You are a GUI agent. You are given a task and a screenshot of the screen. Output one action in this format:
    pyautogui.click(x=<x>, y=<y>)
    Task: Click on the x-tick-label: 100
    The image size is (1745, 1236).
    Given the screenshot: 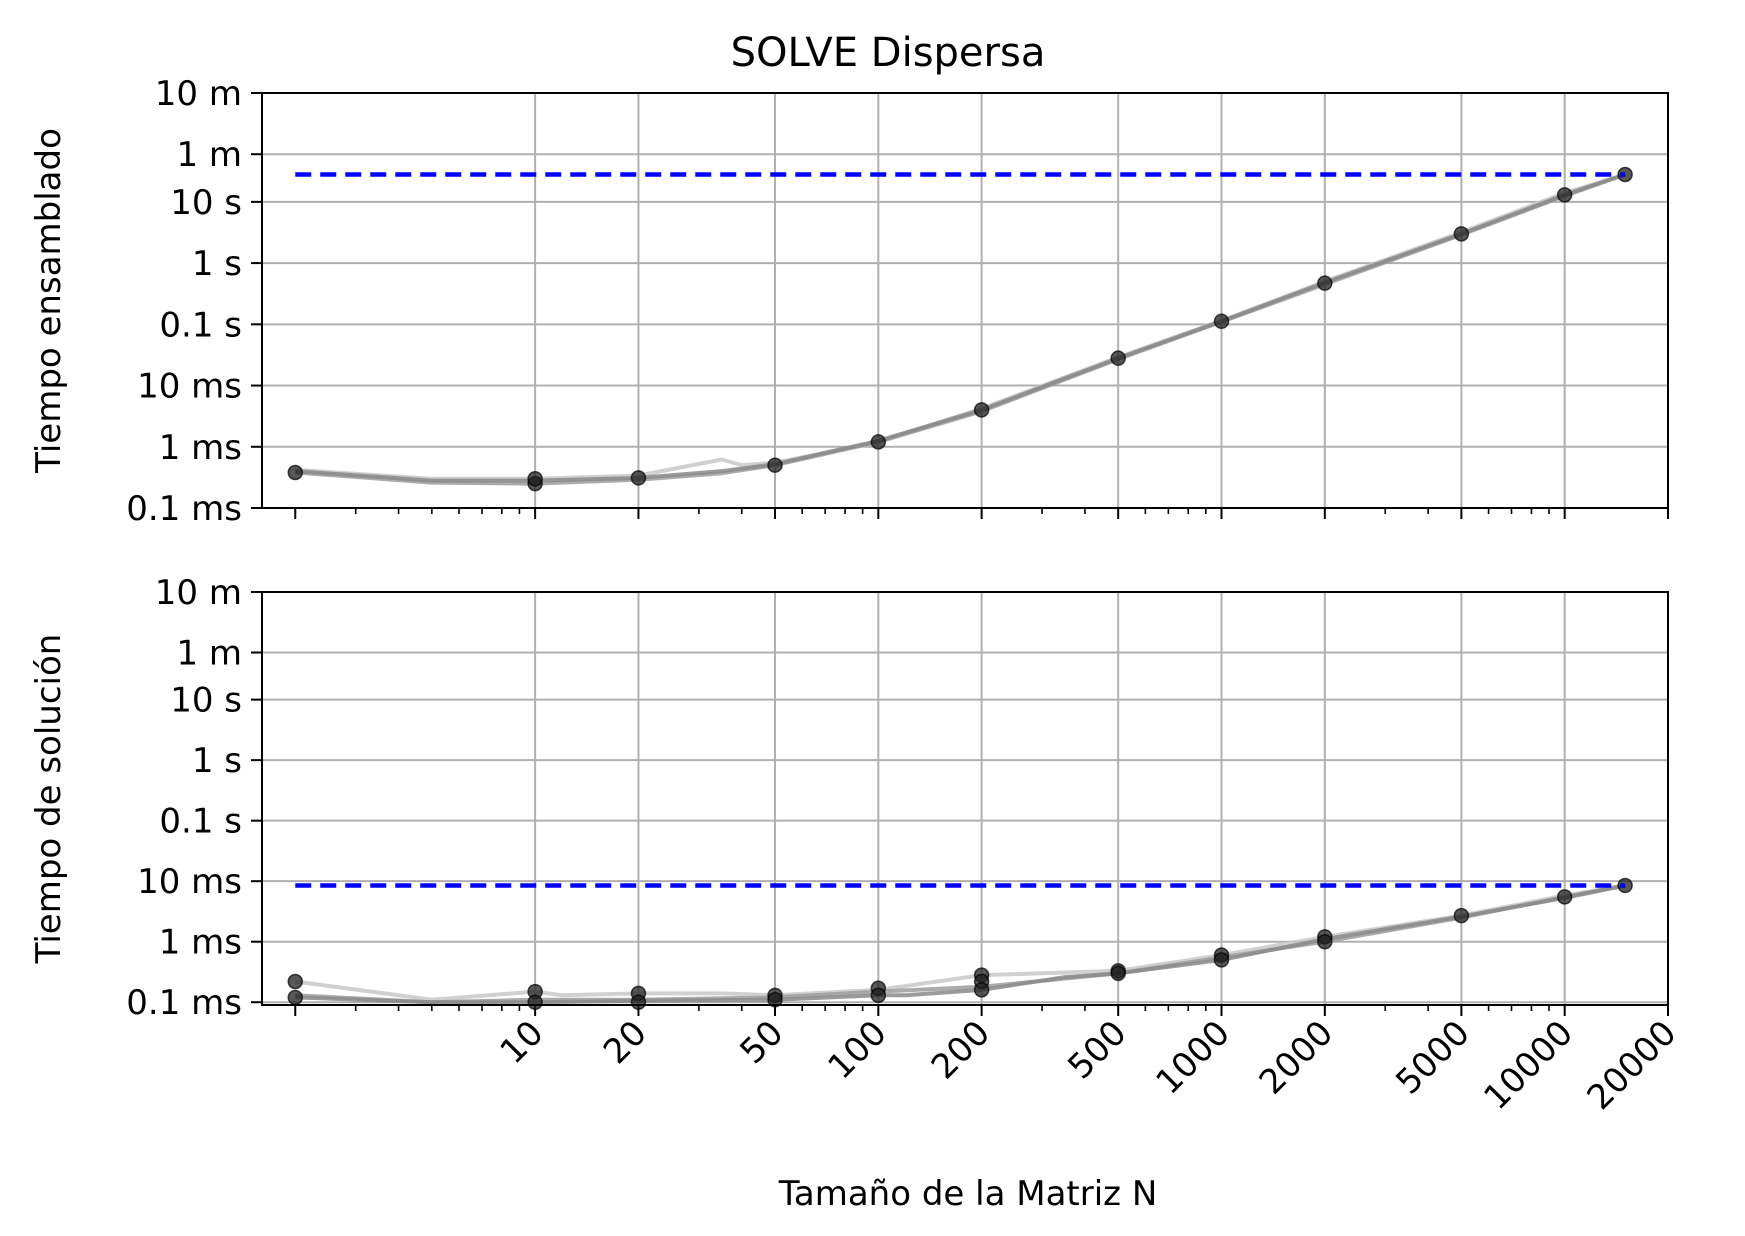 What is the action you would take?
    pyautogui.click(x=858, y=1050)
    